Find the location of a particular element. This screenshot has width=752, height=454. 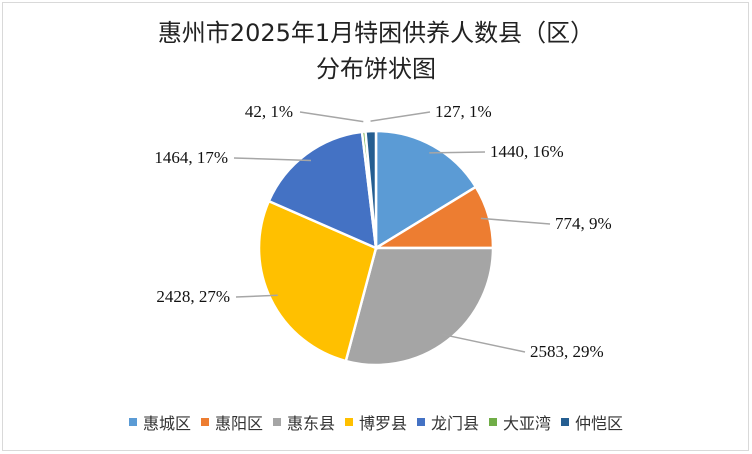

data-label: 2583, 29% is located at coordinates (567, 351).